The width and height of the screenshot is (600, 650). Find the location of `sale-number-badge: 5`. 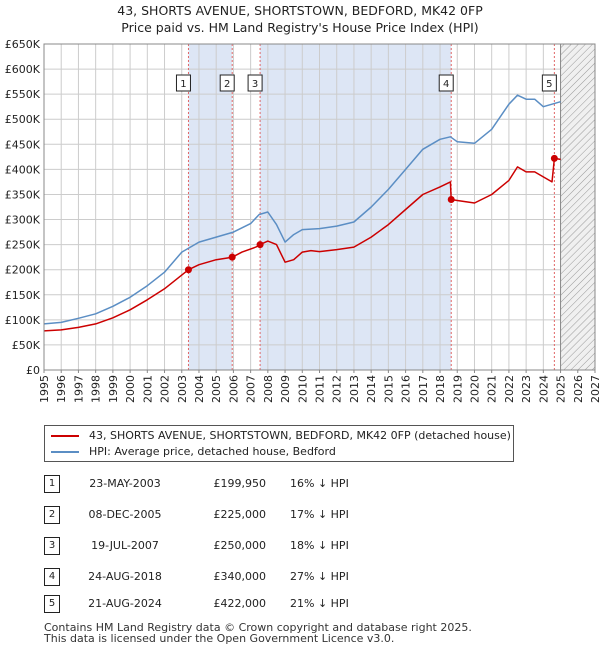

sale-number-badge: 5 is located at coordinates (52, 604).